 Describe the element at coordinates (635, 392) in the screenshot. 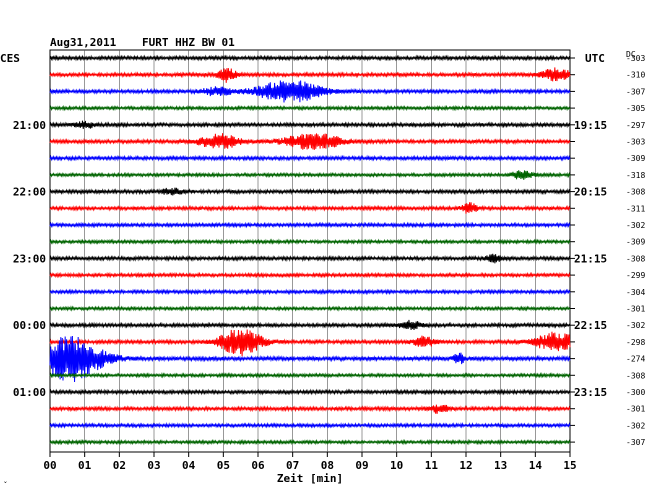

I see `dc-offset-label: -300` at that location.